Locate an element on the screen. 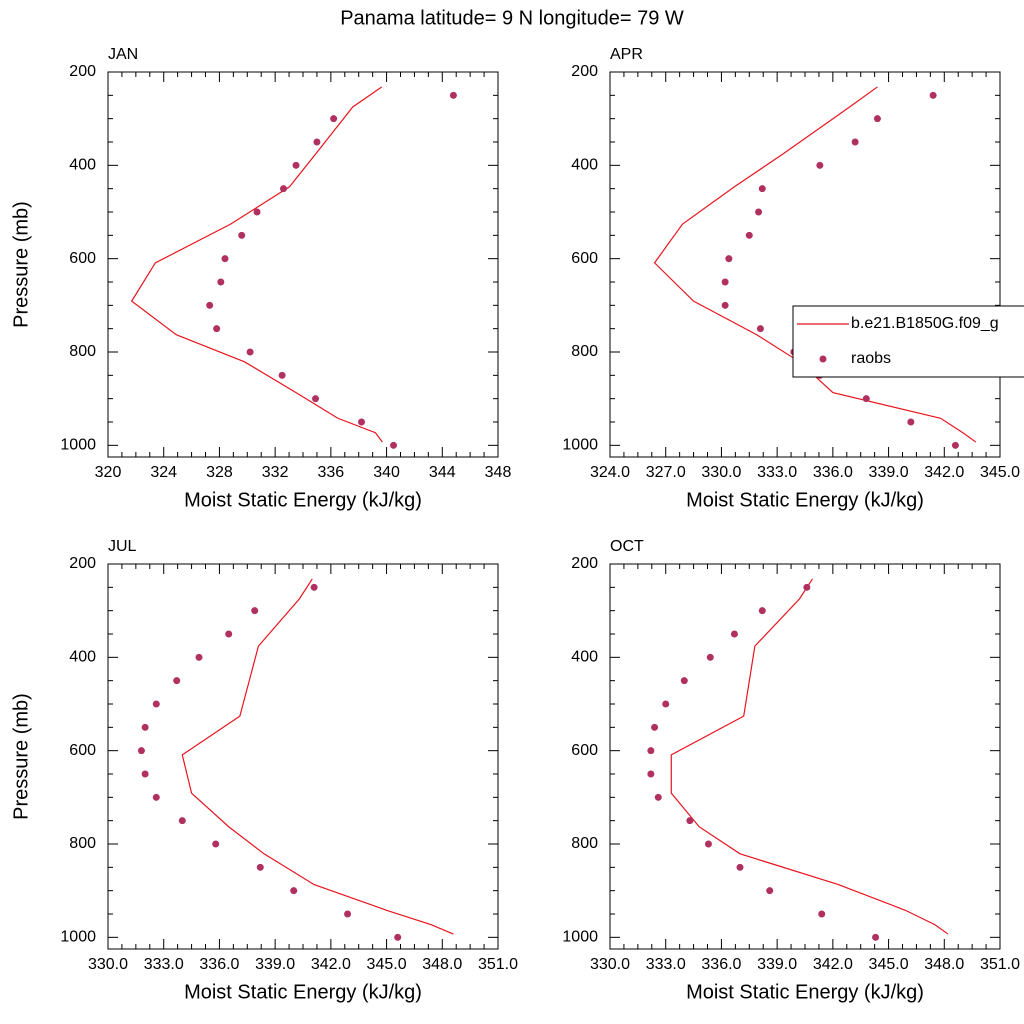  legend-label: b.e21.B1850G.f09_g is located at coordinates (925, 323).